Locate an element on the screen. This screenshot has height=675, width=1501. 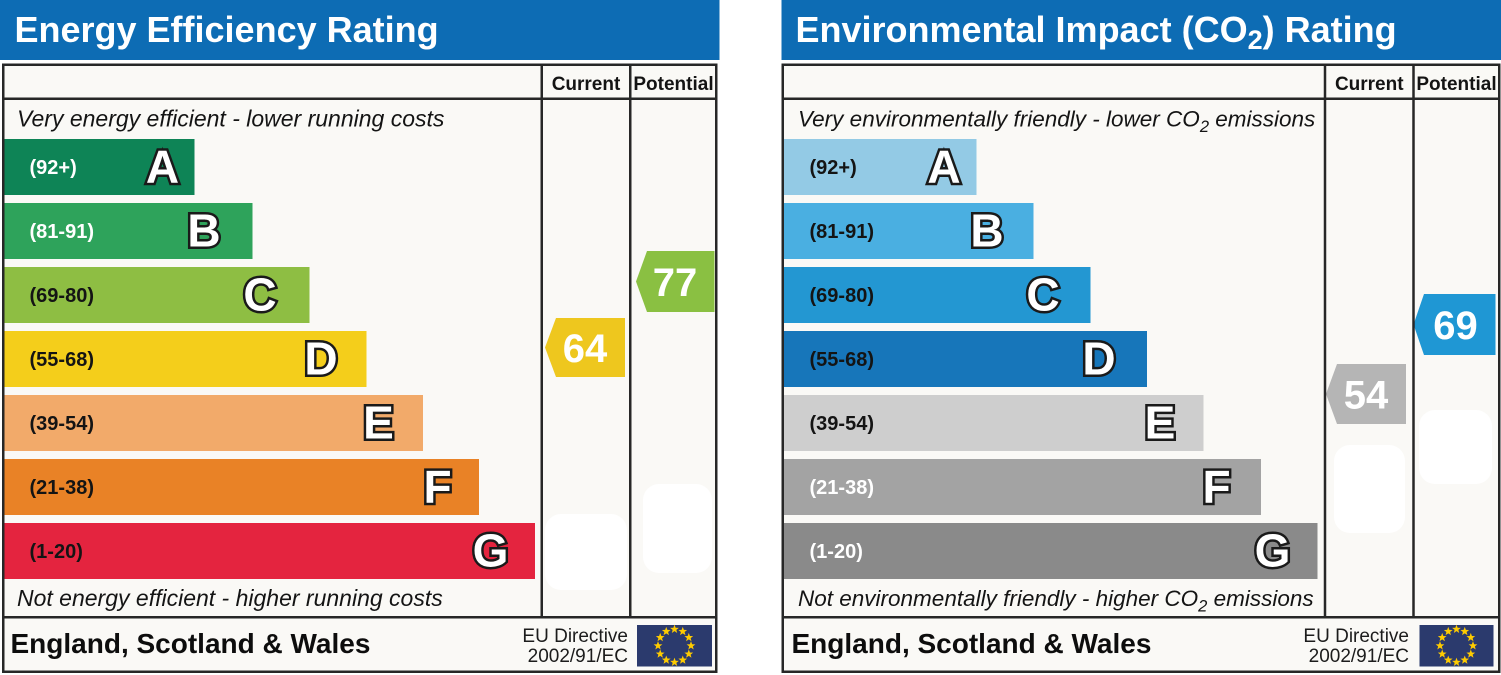
svg-text:Environmental Impact (CO2) Rat: Environmental Impact (CO2) Rating is located at coordinates (1096, 32).